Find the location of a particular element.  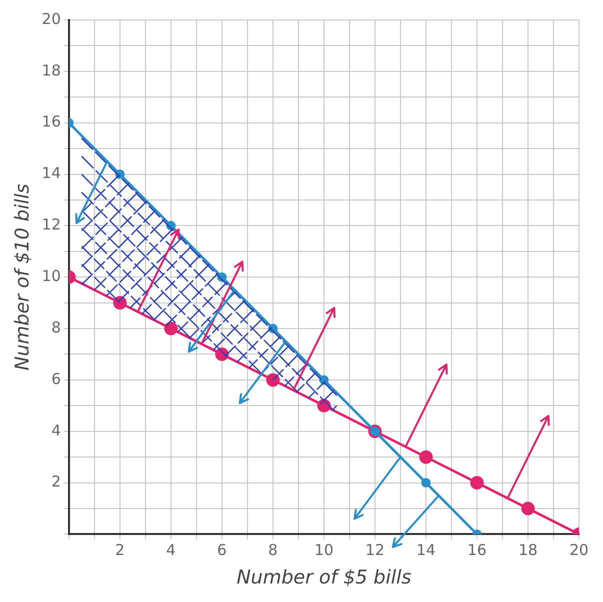

y-tick-label: 16 is located at coordinates (51, 121).